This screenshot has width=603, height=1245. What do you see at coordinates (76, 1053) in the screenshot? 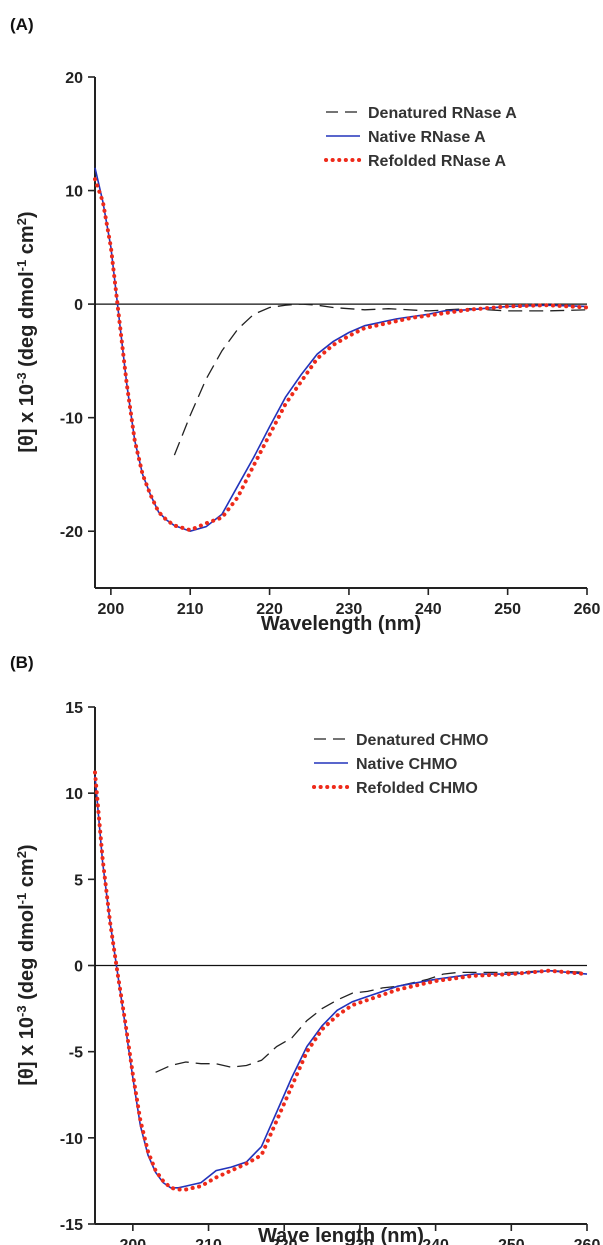
I see `y-tick-label: -5` at bounding box center [76, 1053].